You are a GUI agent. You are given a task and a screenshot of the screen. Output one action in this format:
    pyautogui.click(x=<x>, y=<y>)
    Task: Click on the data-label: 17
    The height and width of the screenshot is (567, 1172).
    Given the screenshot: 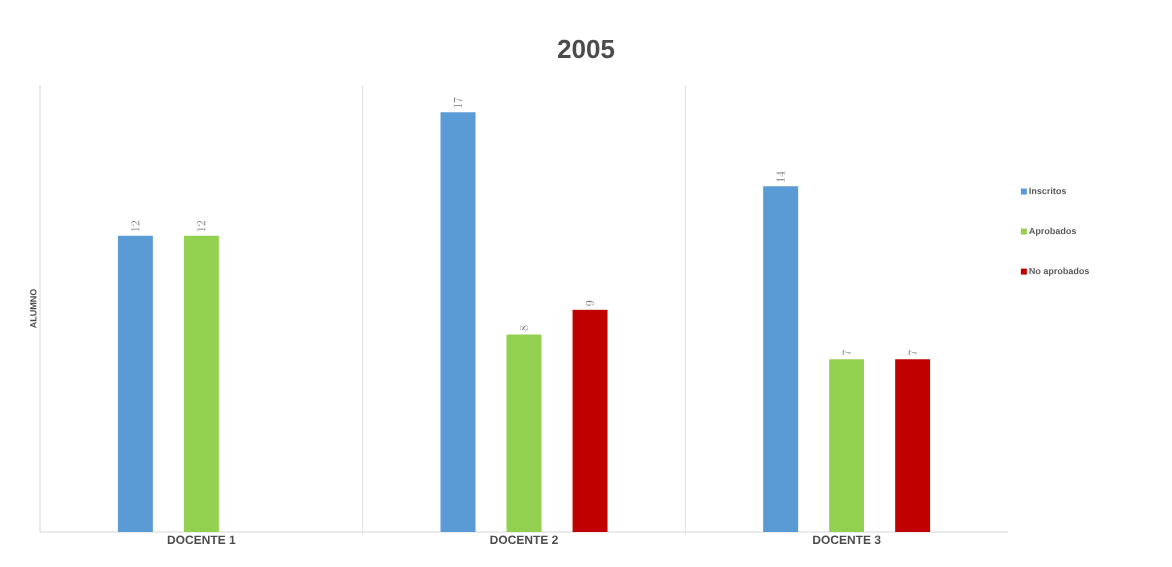 What is the action you would take?
    pyautogui.click(x=458, y=102)
    